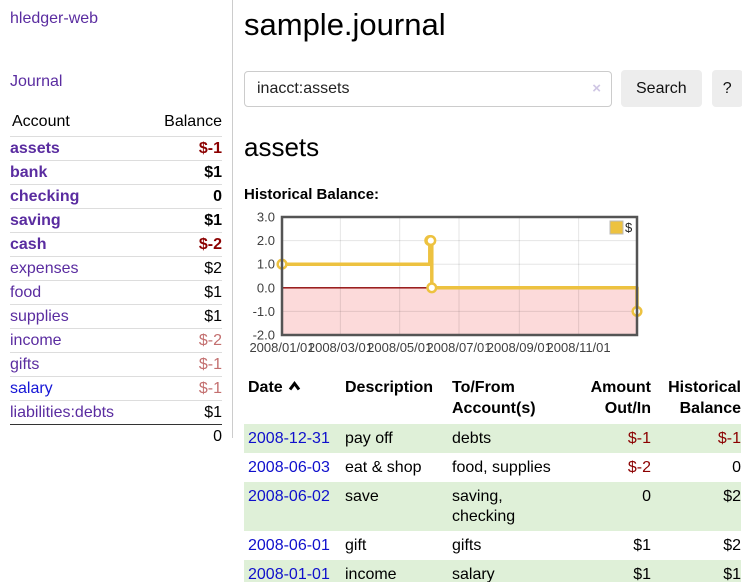 The width and height of the screenshot is (742, 582). I want to click on account-link: supplies, so click(39, 316).